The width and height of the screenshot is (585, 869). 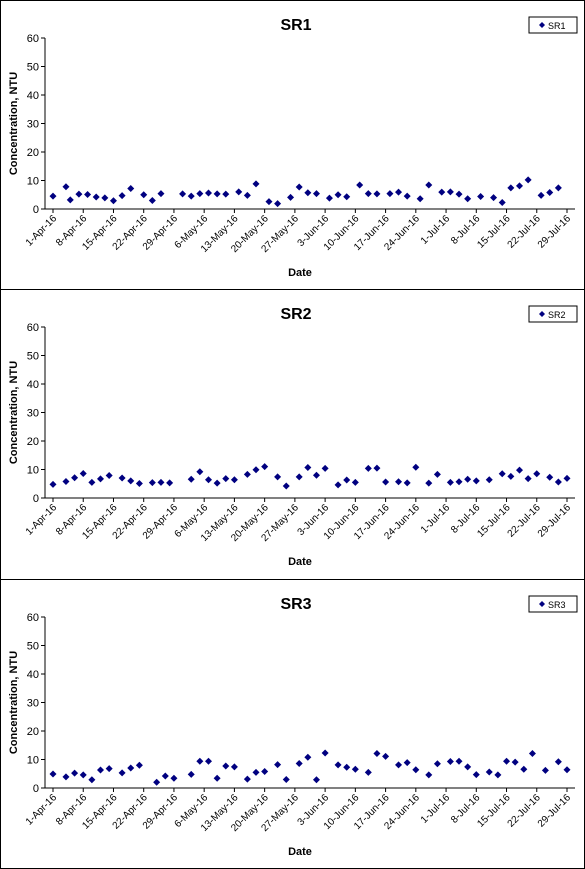 What do you see at coordinates (36, 499) in the screenshot?
I see `y-tick-label: 0` at bounding box center [36, 499].